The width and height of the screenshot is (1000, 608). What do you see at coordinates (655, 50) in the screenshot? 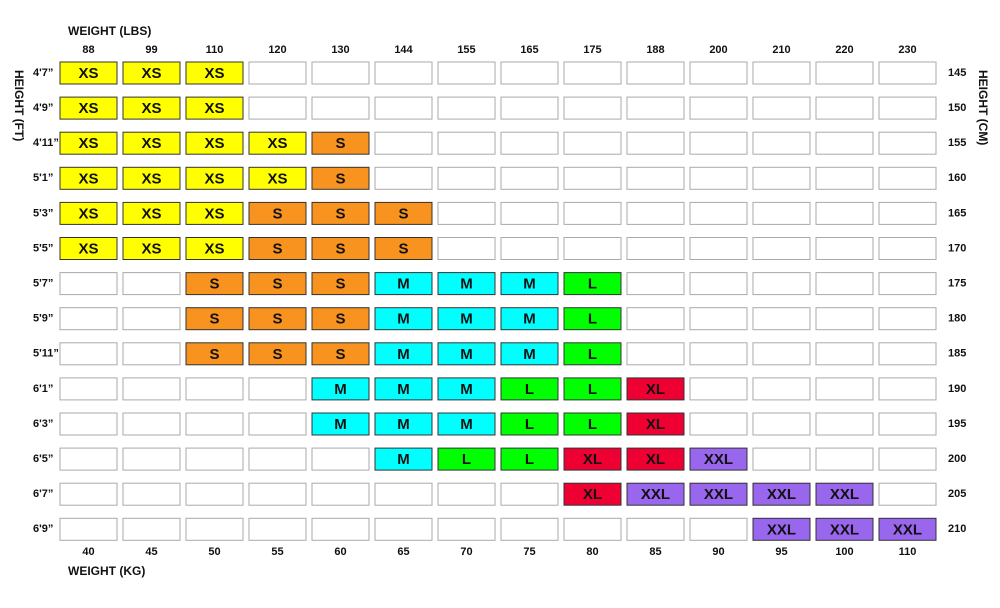
I see `weight-lbs-label: 188` at bounding box center [655, 50].